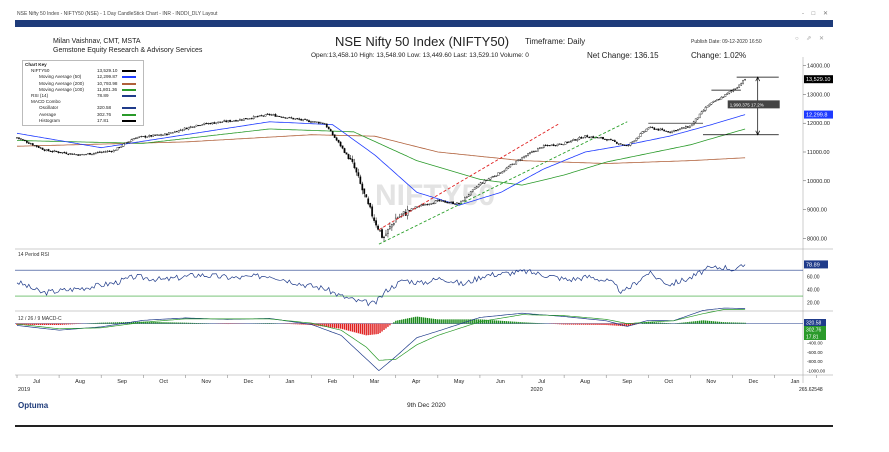 This screenshot has height=452, width=889. Describe the element at coordinates (424, 405) in the screenshot. I see `footer: Optuma 9th Dec 2020` at that location.